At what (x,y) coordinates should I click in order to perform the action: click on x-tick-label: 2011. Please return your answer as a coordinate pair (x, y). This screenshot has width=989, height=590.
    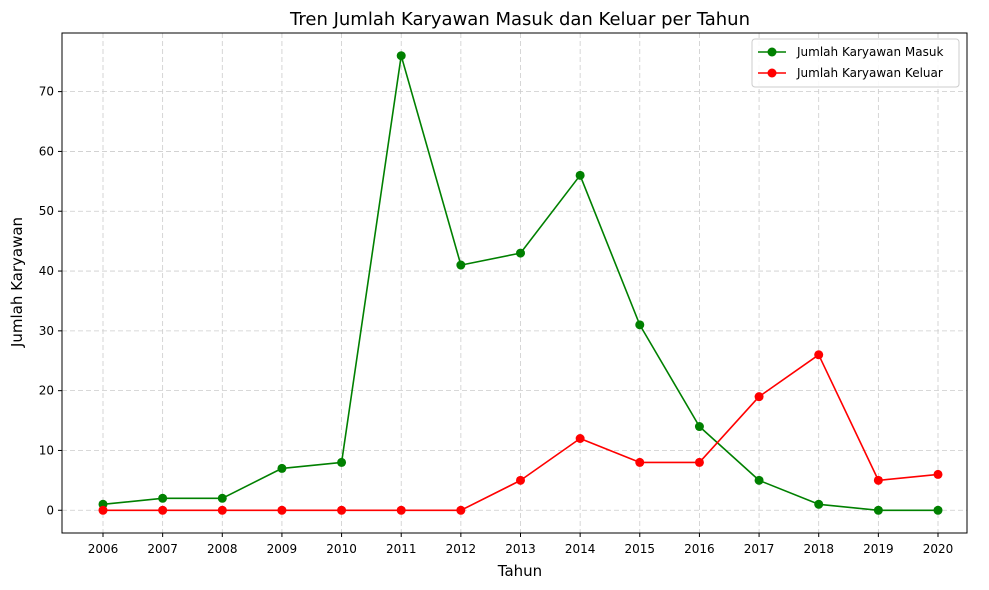
    Looking at the image, I should click on (401, 549).